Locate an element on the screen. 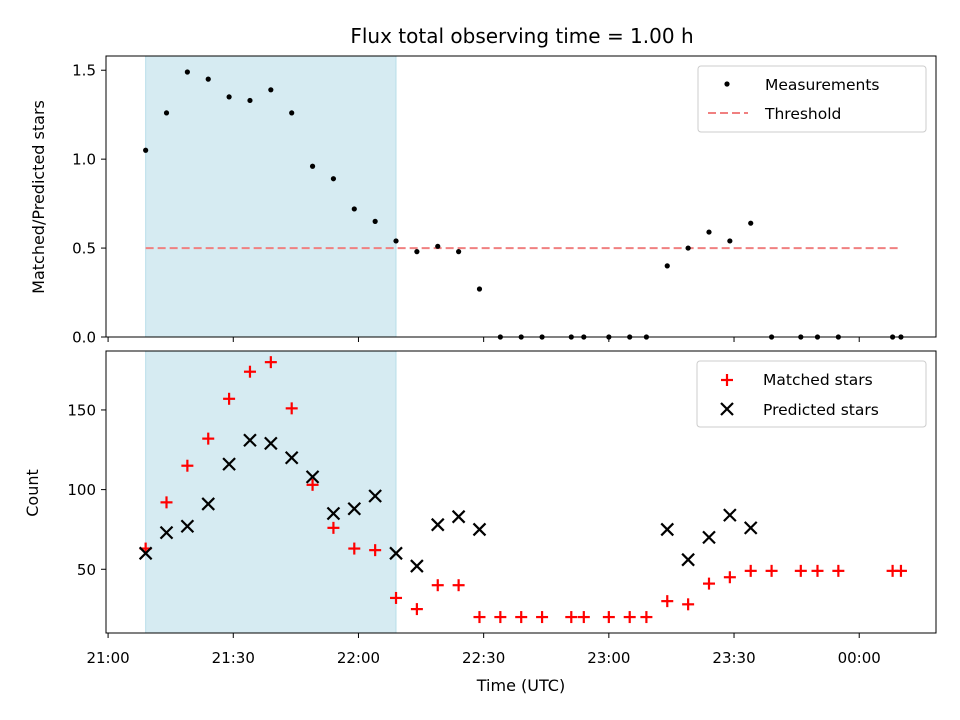 Image resolution: width=960 pixels, height=720 pixels. top-legend: Measurements Threshold is located at coordinates (812, 99).